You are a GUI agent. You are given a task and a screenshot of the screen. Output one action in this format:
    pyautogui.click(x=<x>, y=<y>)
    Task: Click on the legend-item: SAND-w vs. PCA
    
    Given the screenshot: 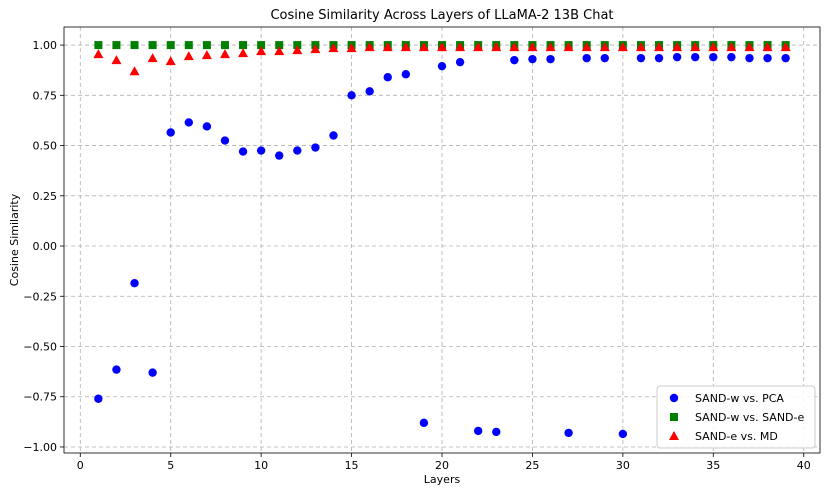 What is the action you would take?
    pyautogui.click(x=726, y=398)
    